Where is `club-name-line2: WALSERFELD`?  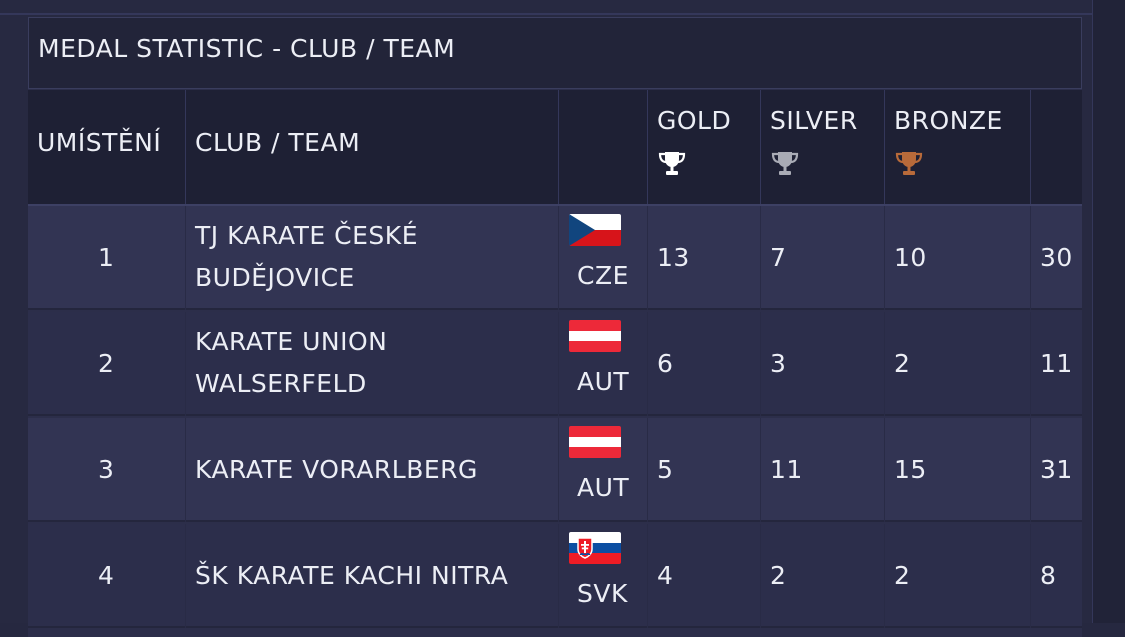 club-name-line2: WALSERFELD is located at coordinates (281, 384).